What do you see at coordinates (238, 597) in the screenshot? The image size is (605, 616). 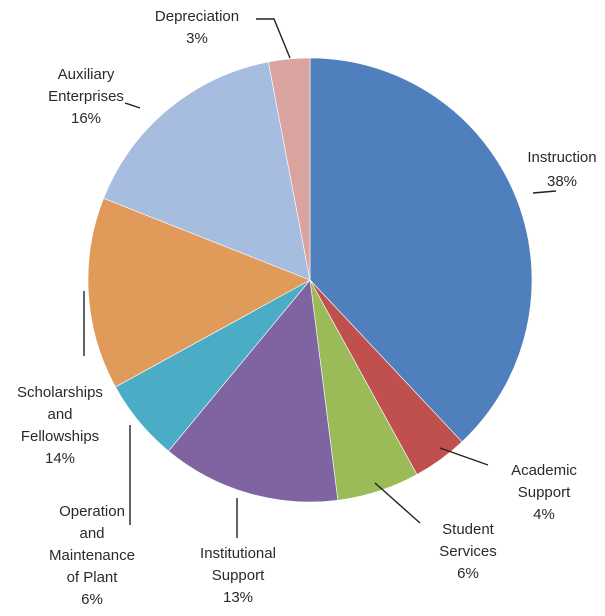 I see `slice-label-line: 13%` at bounding box center [238, 597].